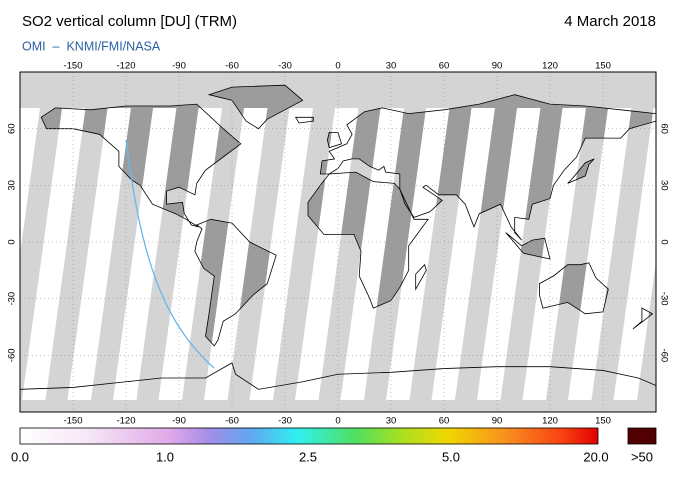  What do you see at coordinates (91, 46) in the screenshot?
I see `credit: OMI – KNMI/FMI/NASA` at bounding box center [91, 46].